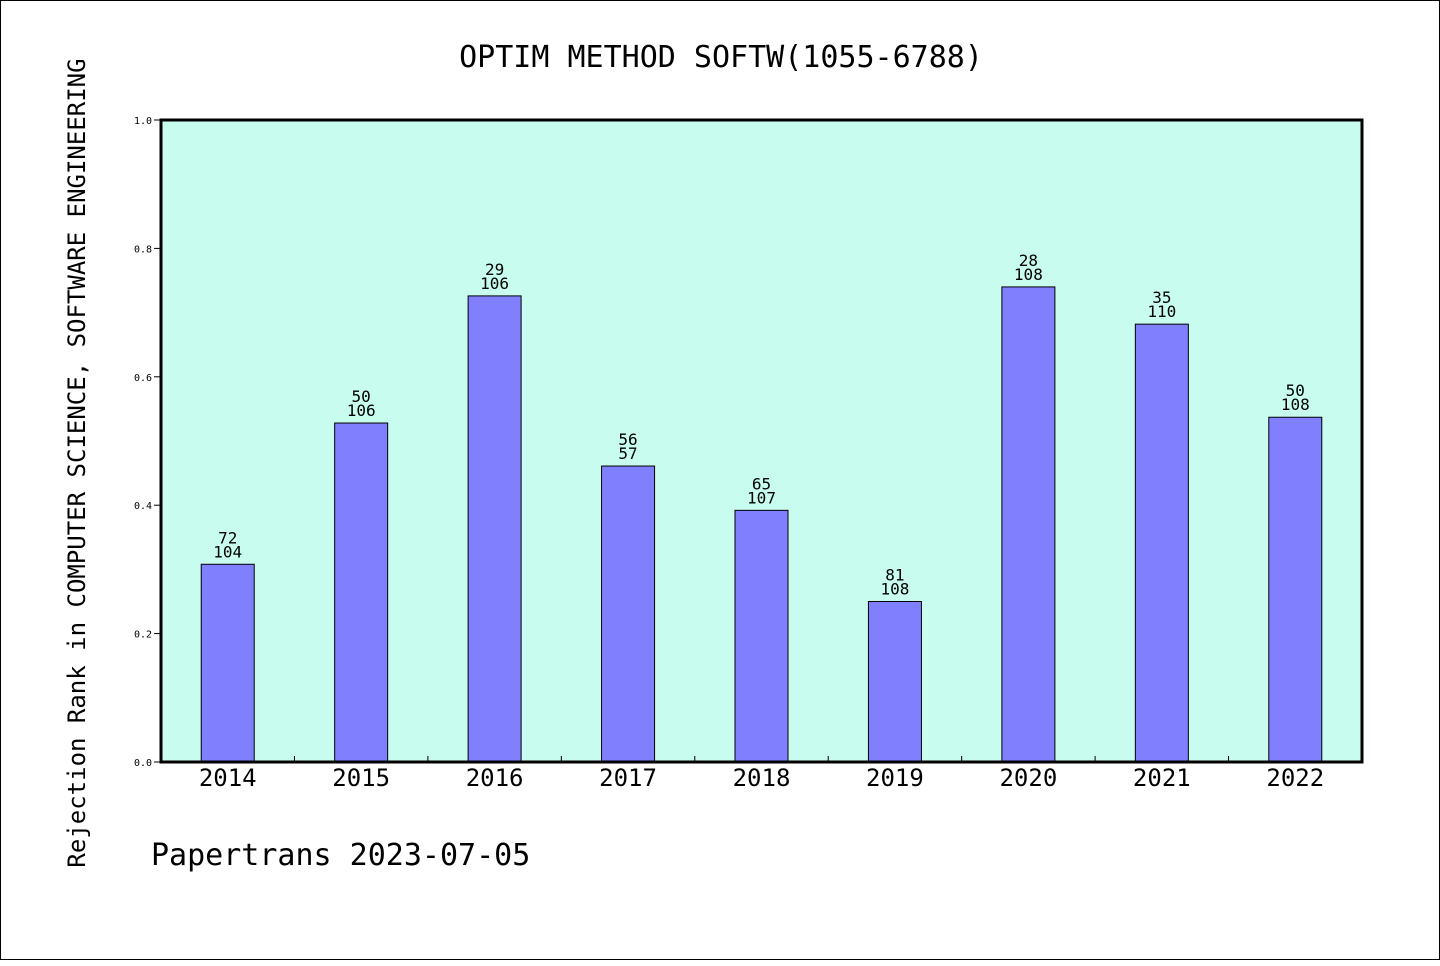 This screenshot has width=1440, height=966. Describe the element at coordinates (143, 506) in the screenshot. I see `y-tick-label-0.4: 0.4` at that location.